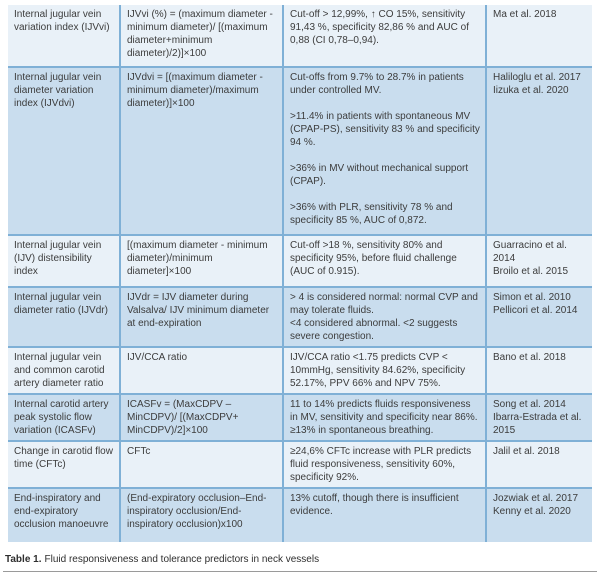  What do you see at coordinates (539, 36) in the screenshot?
I see `references-cell: Ma et al. 2018` at bounding box center [539, 36].